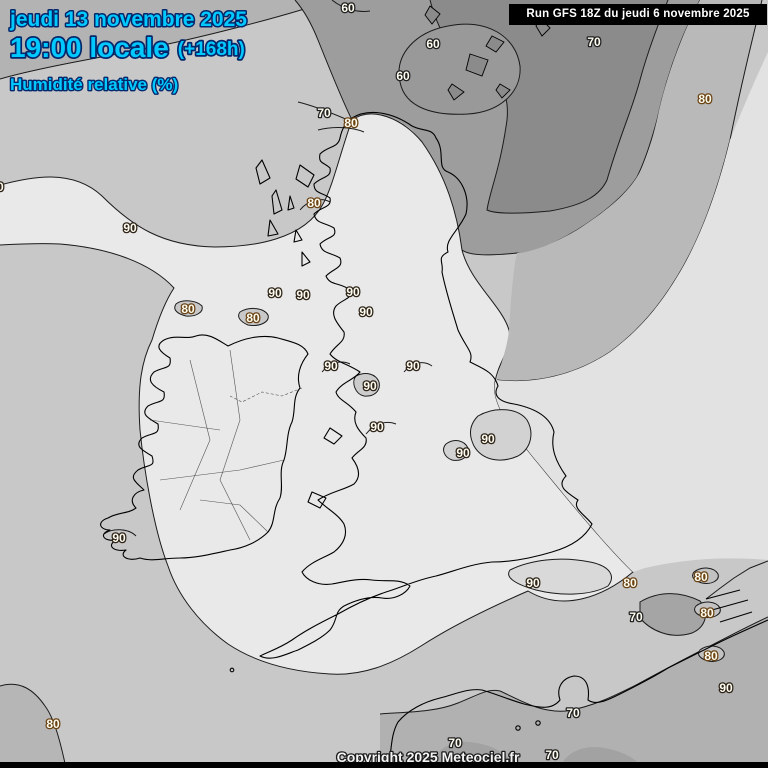 The image size is (768, 768). I want to click on variable-label: Humidité relative (%), so click(94, 84).